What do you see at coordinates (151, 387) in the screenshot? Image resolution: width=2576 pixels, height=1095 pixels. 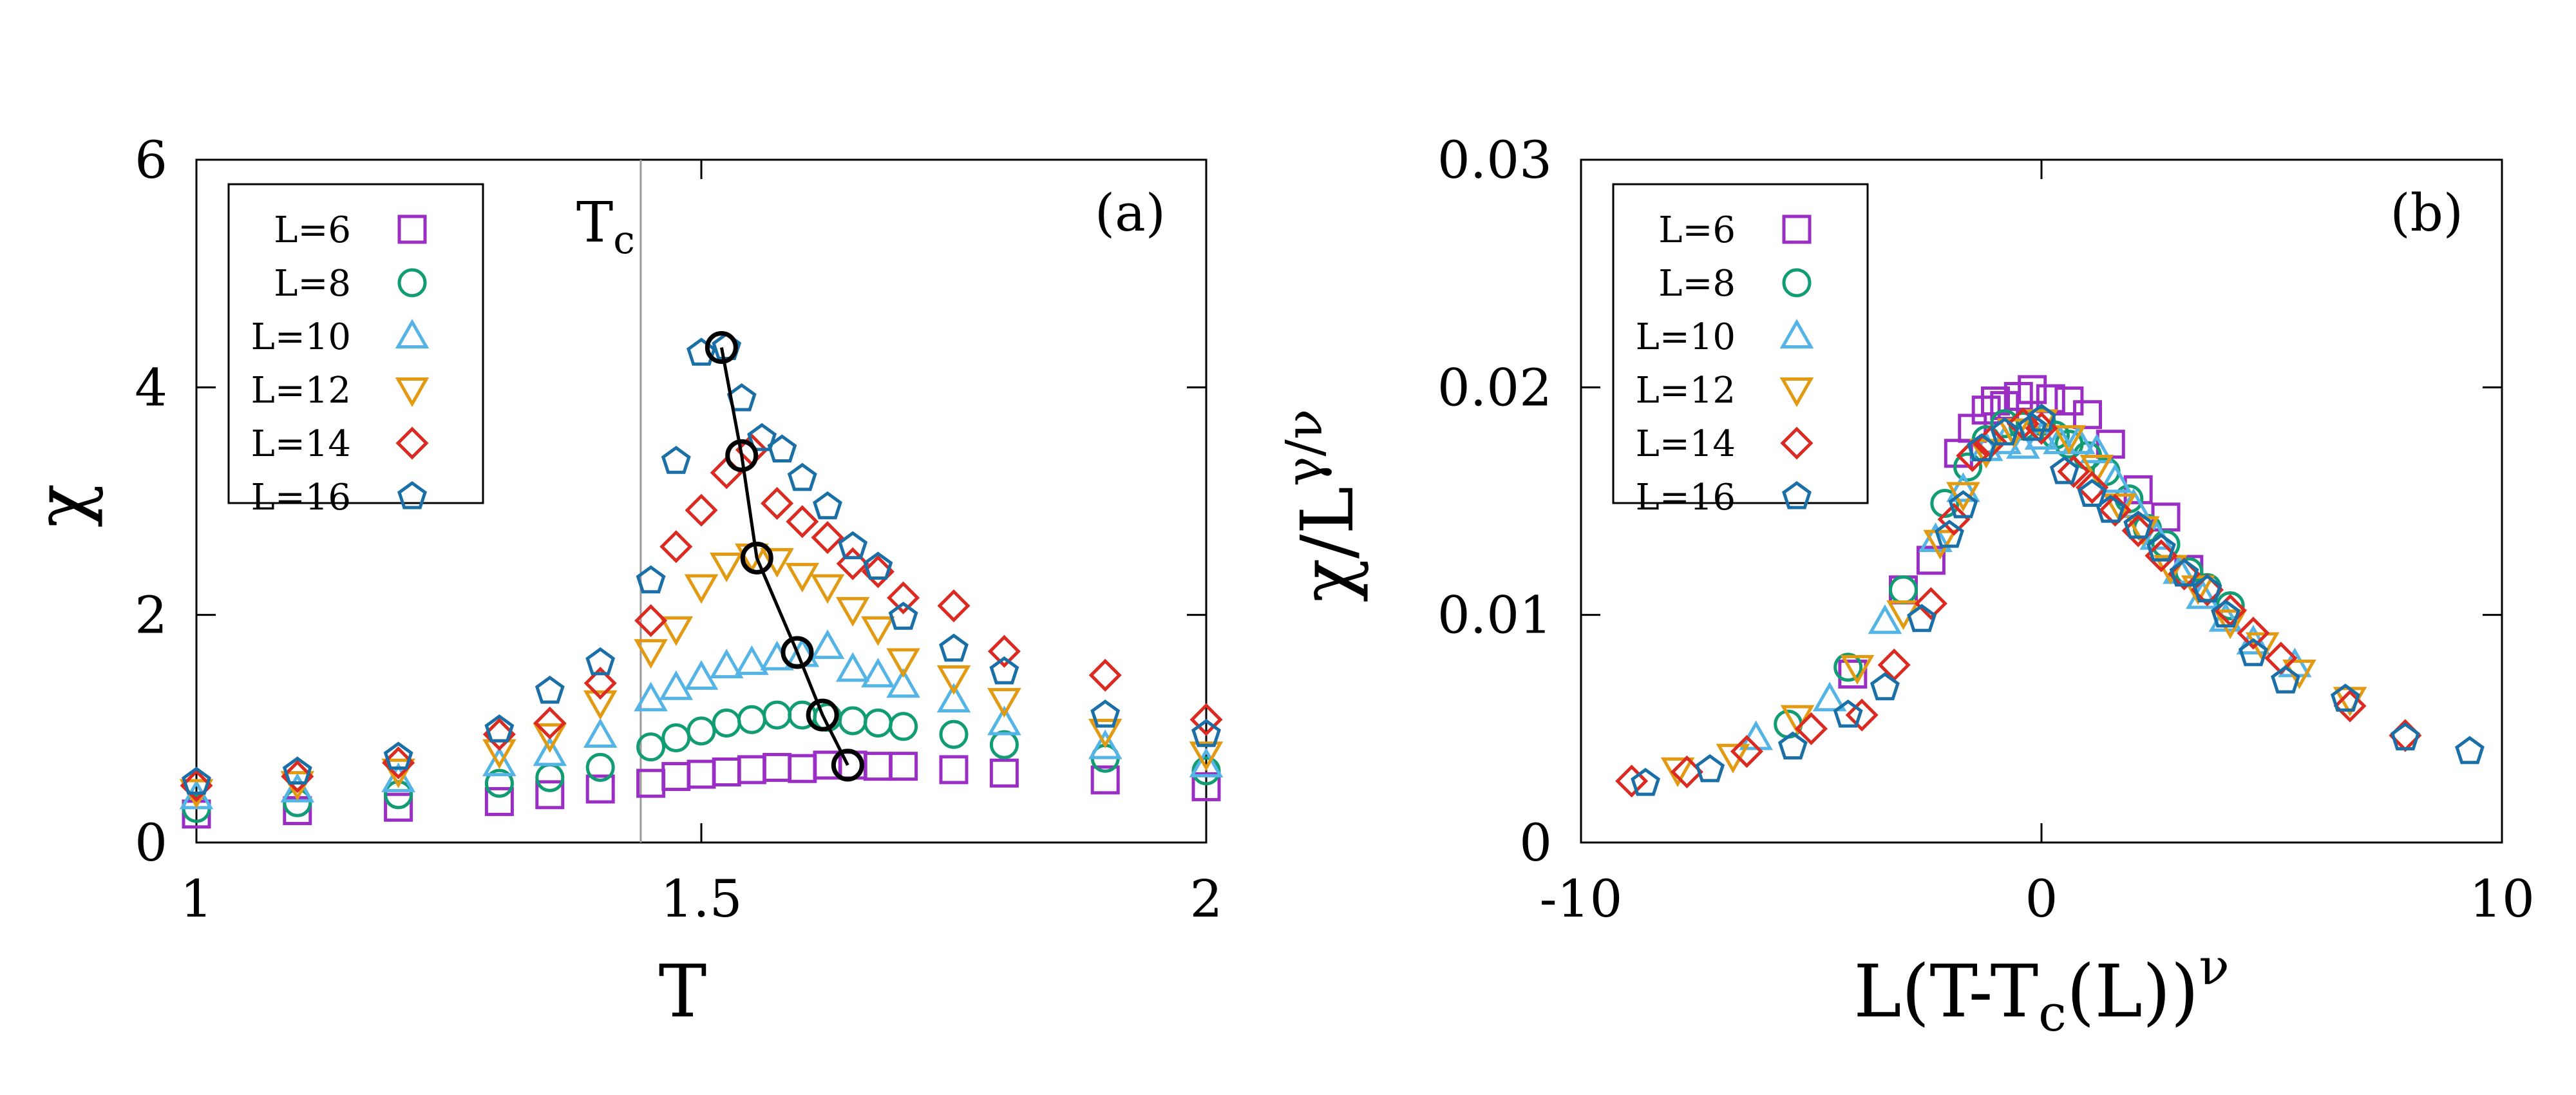 I see `y-tick-label: 4` at bounding box center [151, 387].